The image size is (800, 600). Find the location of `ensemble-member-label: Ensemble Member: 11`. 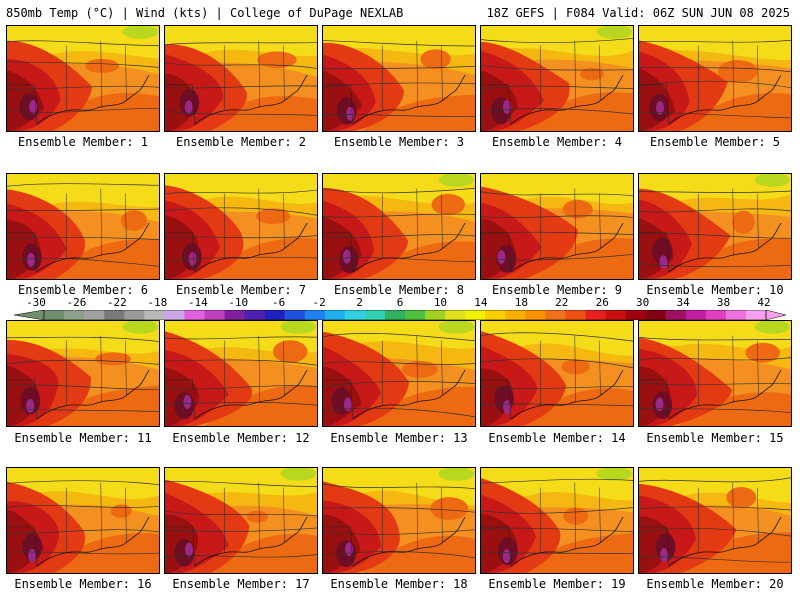

ensemble-member-label: Ensemble Member: 11 is located at coordinates (83, 438).